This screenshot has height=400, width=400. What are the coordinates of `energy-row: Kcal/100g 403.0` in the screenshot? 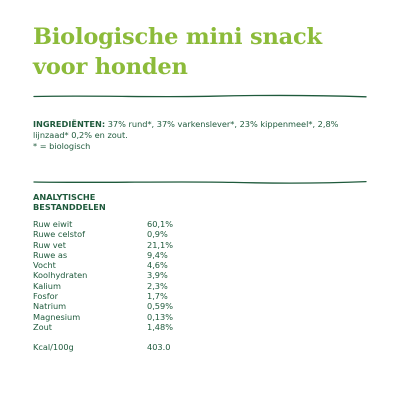 It's located at (101, 347).